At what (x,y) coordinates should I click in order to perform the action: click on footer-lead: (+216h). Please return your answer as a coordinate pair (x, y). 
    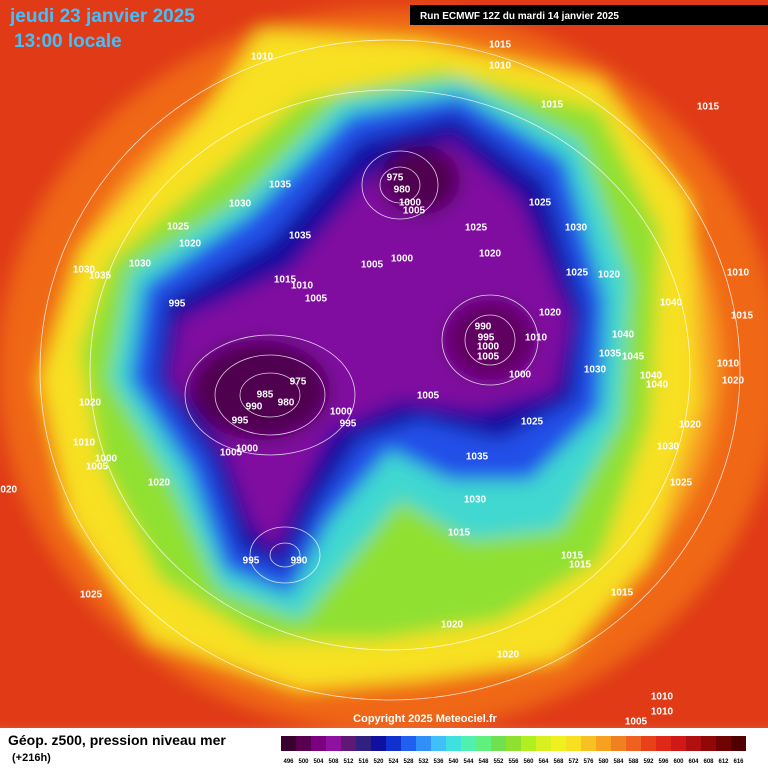
    Looking at the image, I should click on (31, 758).